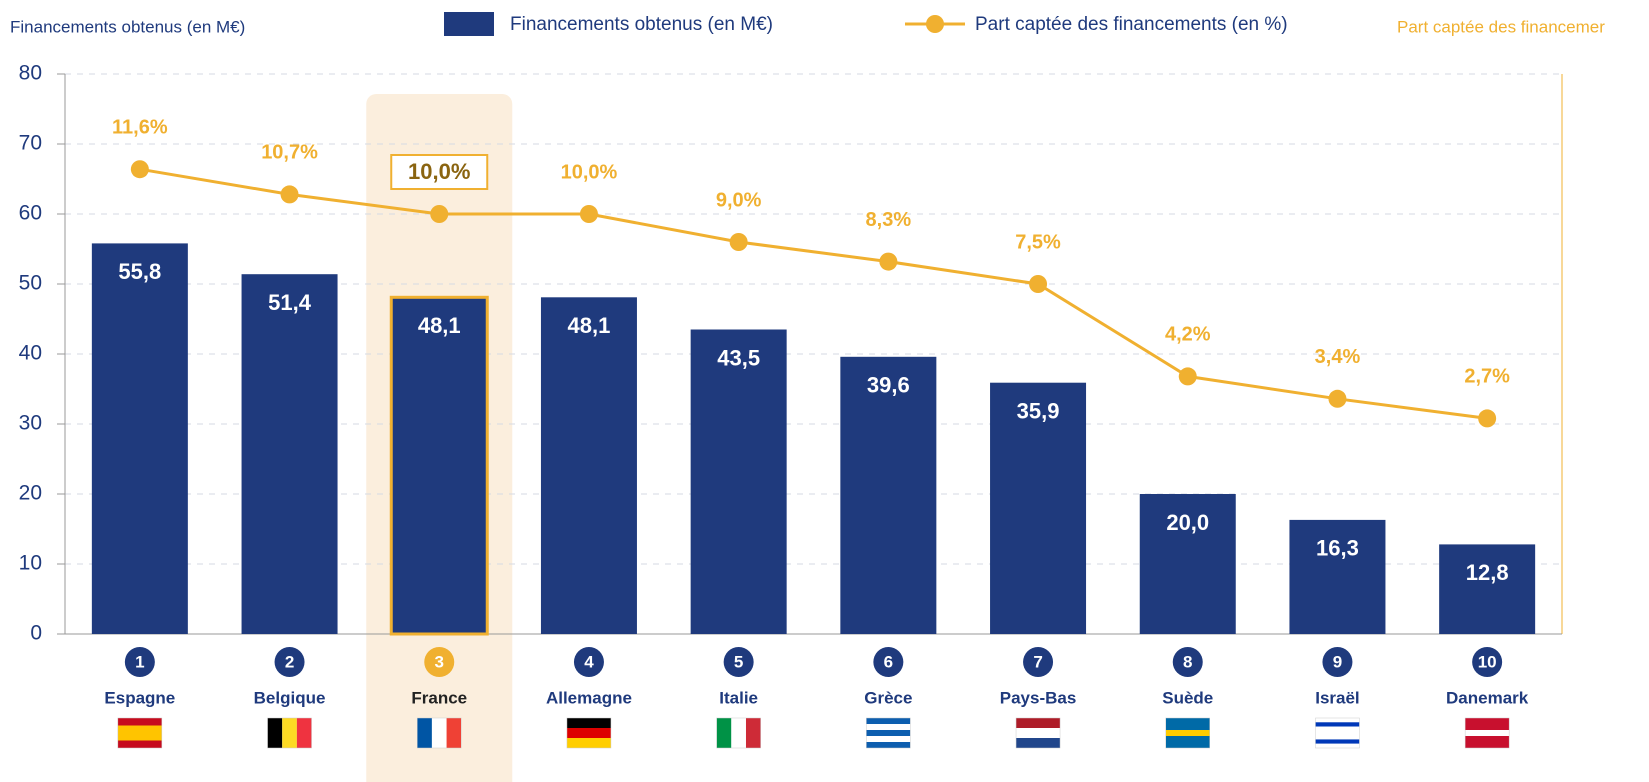  Describe the element at coordinates (290, 697) in the screenshot. I see `x-tick-label: Belgique` at that location.